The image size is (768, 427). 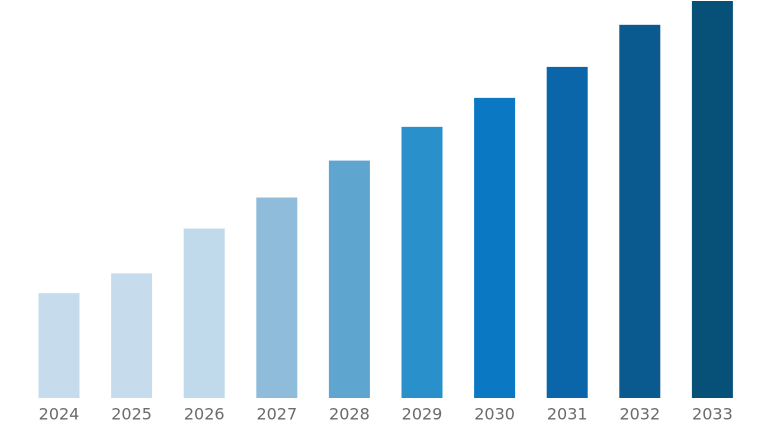 I want to click on x-tick-label: 2032, so click(x=639, y=414).